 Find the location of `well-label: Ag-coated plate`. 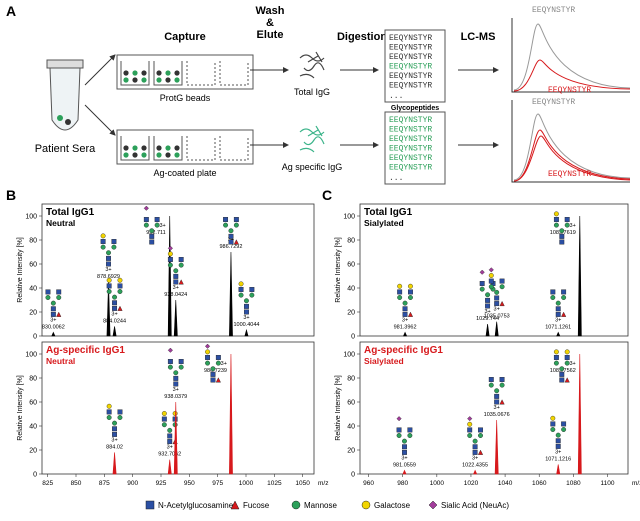

well-label: Ag-coated plate is located at coordinates (184, 173).